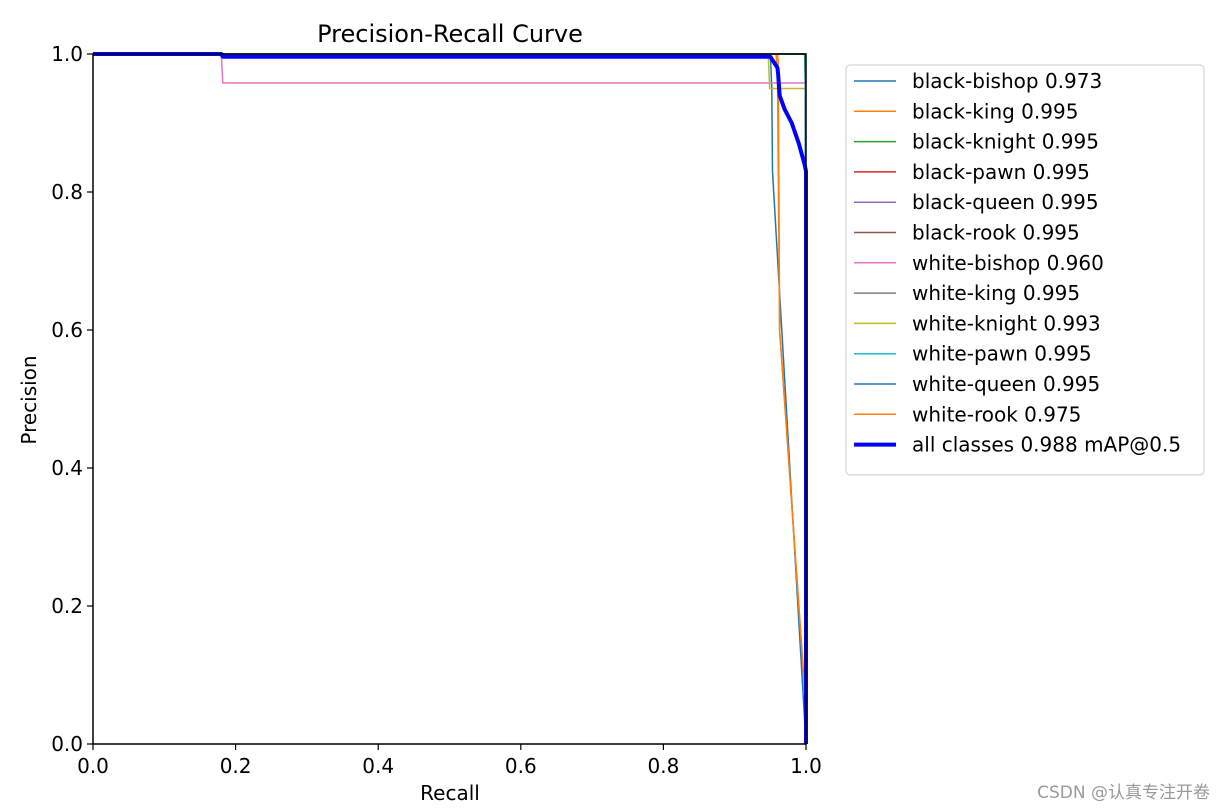 This screenshot has width=1226, height=811. I want to click on legend-box, so click(1025, 270).